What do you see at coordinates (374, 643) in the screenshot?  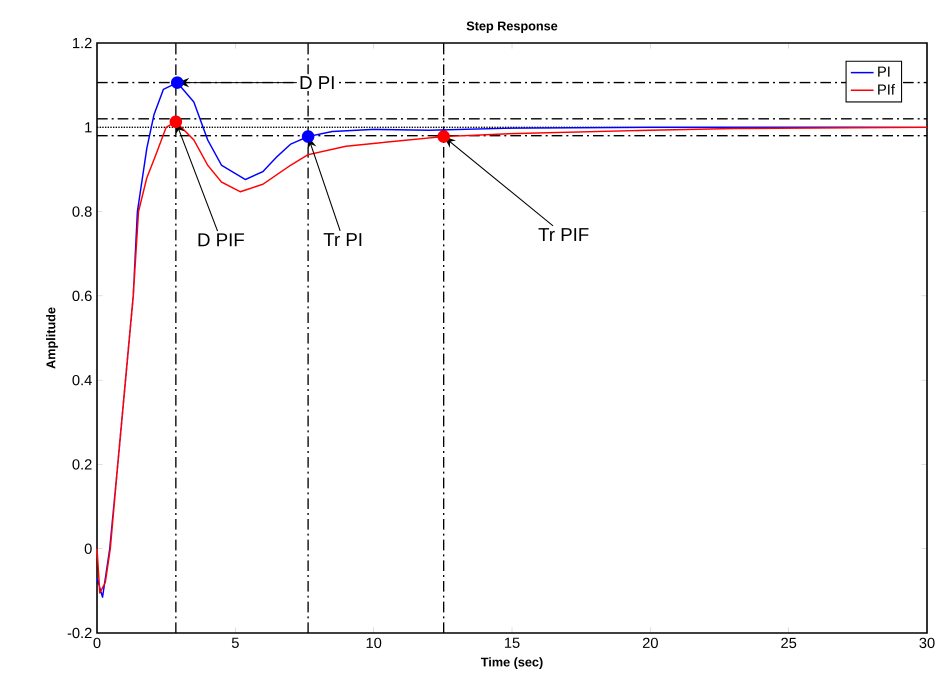 I see `x-tick-label: 10` at bounding box center [374, 643].